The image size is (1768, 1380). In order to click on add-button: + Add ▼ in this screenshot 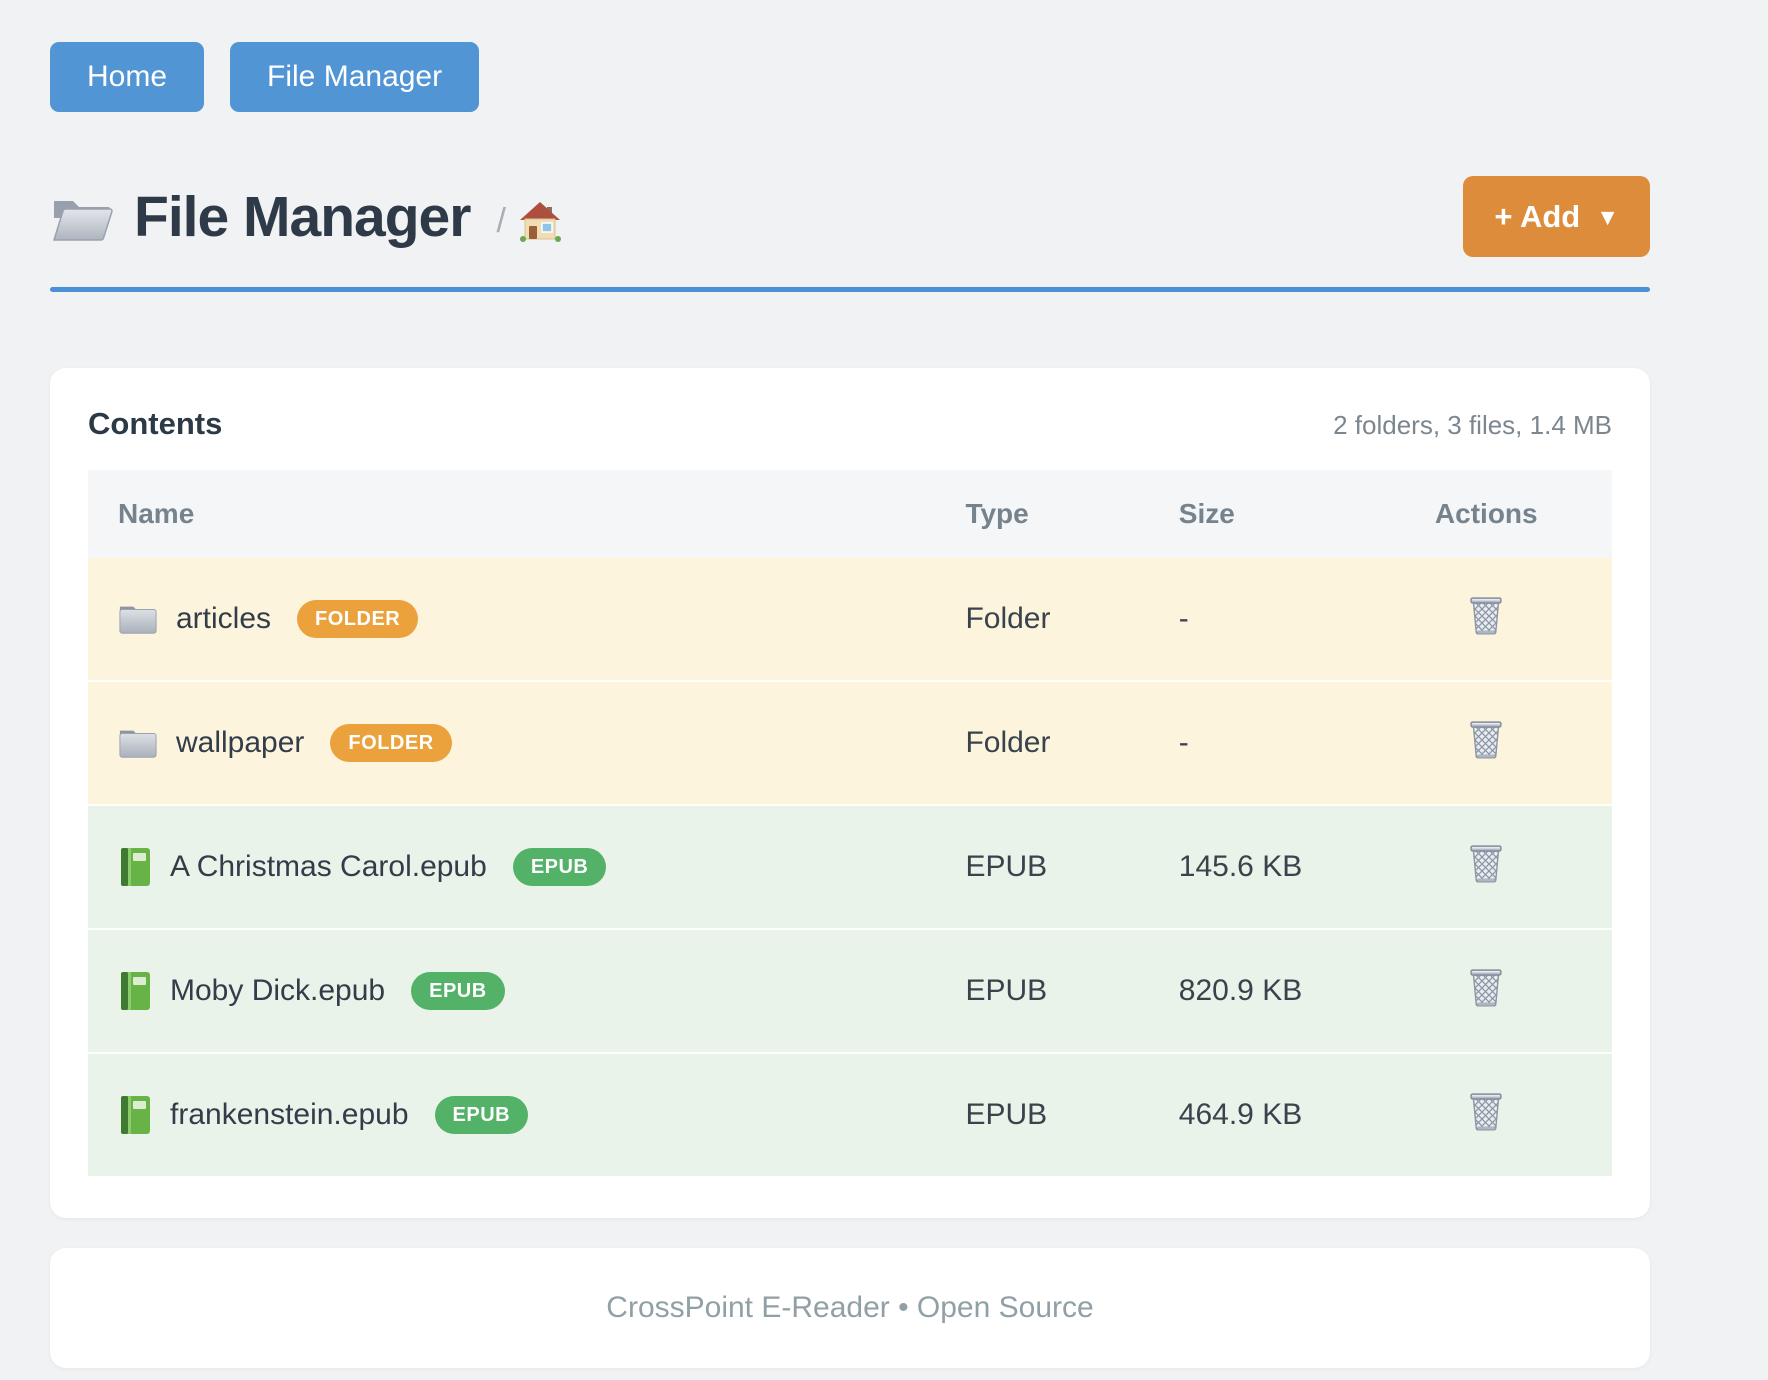, I will do `click(1556, 216)`.